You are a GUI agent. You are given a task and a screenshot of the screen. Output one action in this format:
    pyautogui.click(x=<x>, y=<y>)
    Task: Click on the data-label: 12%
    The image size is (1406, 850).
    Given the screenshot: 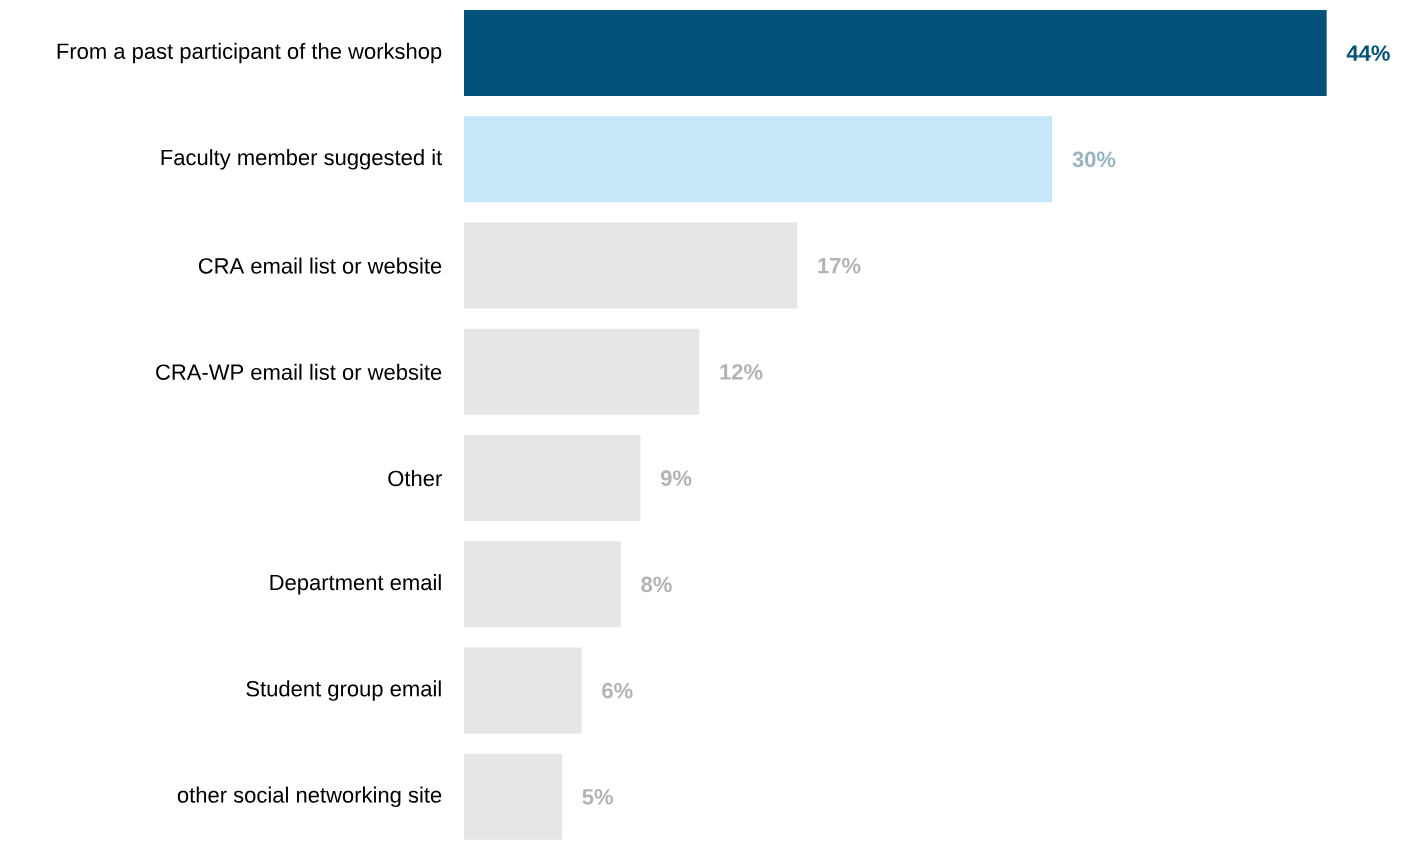 What is the action you would take?
    pyautogui.click(x=741, y=372)
    